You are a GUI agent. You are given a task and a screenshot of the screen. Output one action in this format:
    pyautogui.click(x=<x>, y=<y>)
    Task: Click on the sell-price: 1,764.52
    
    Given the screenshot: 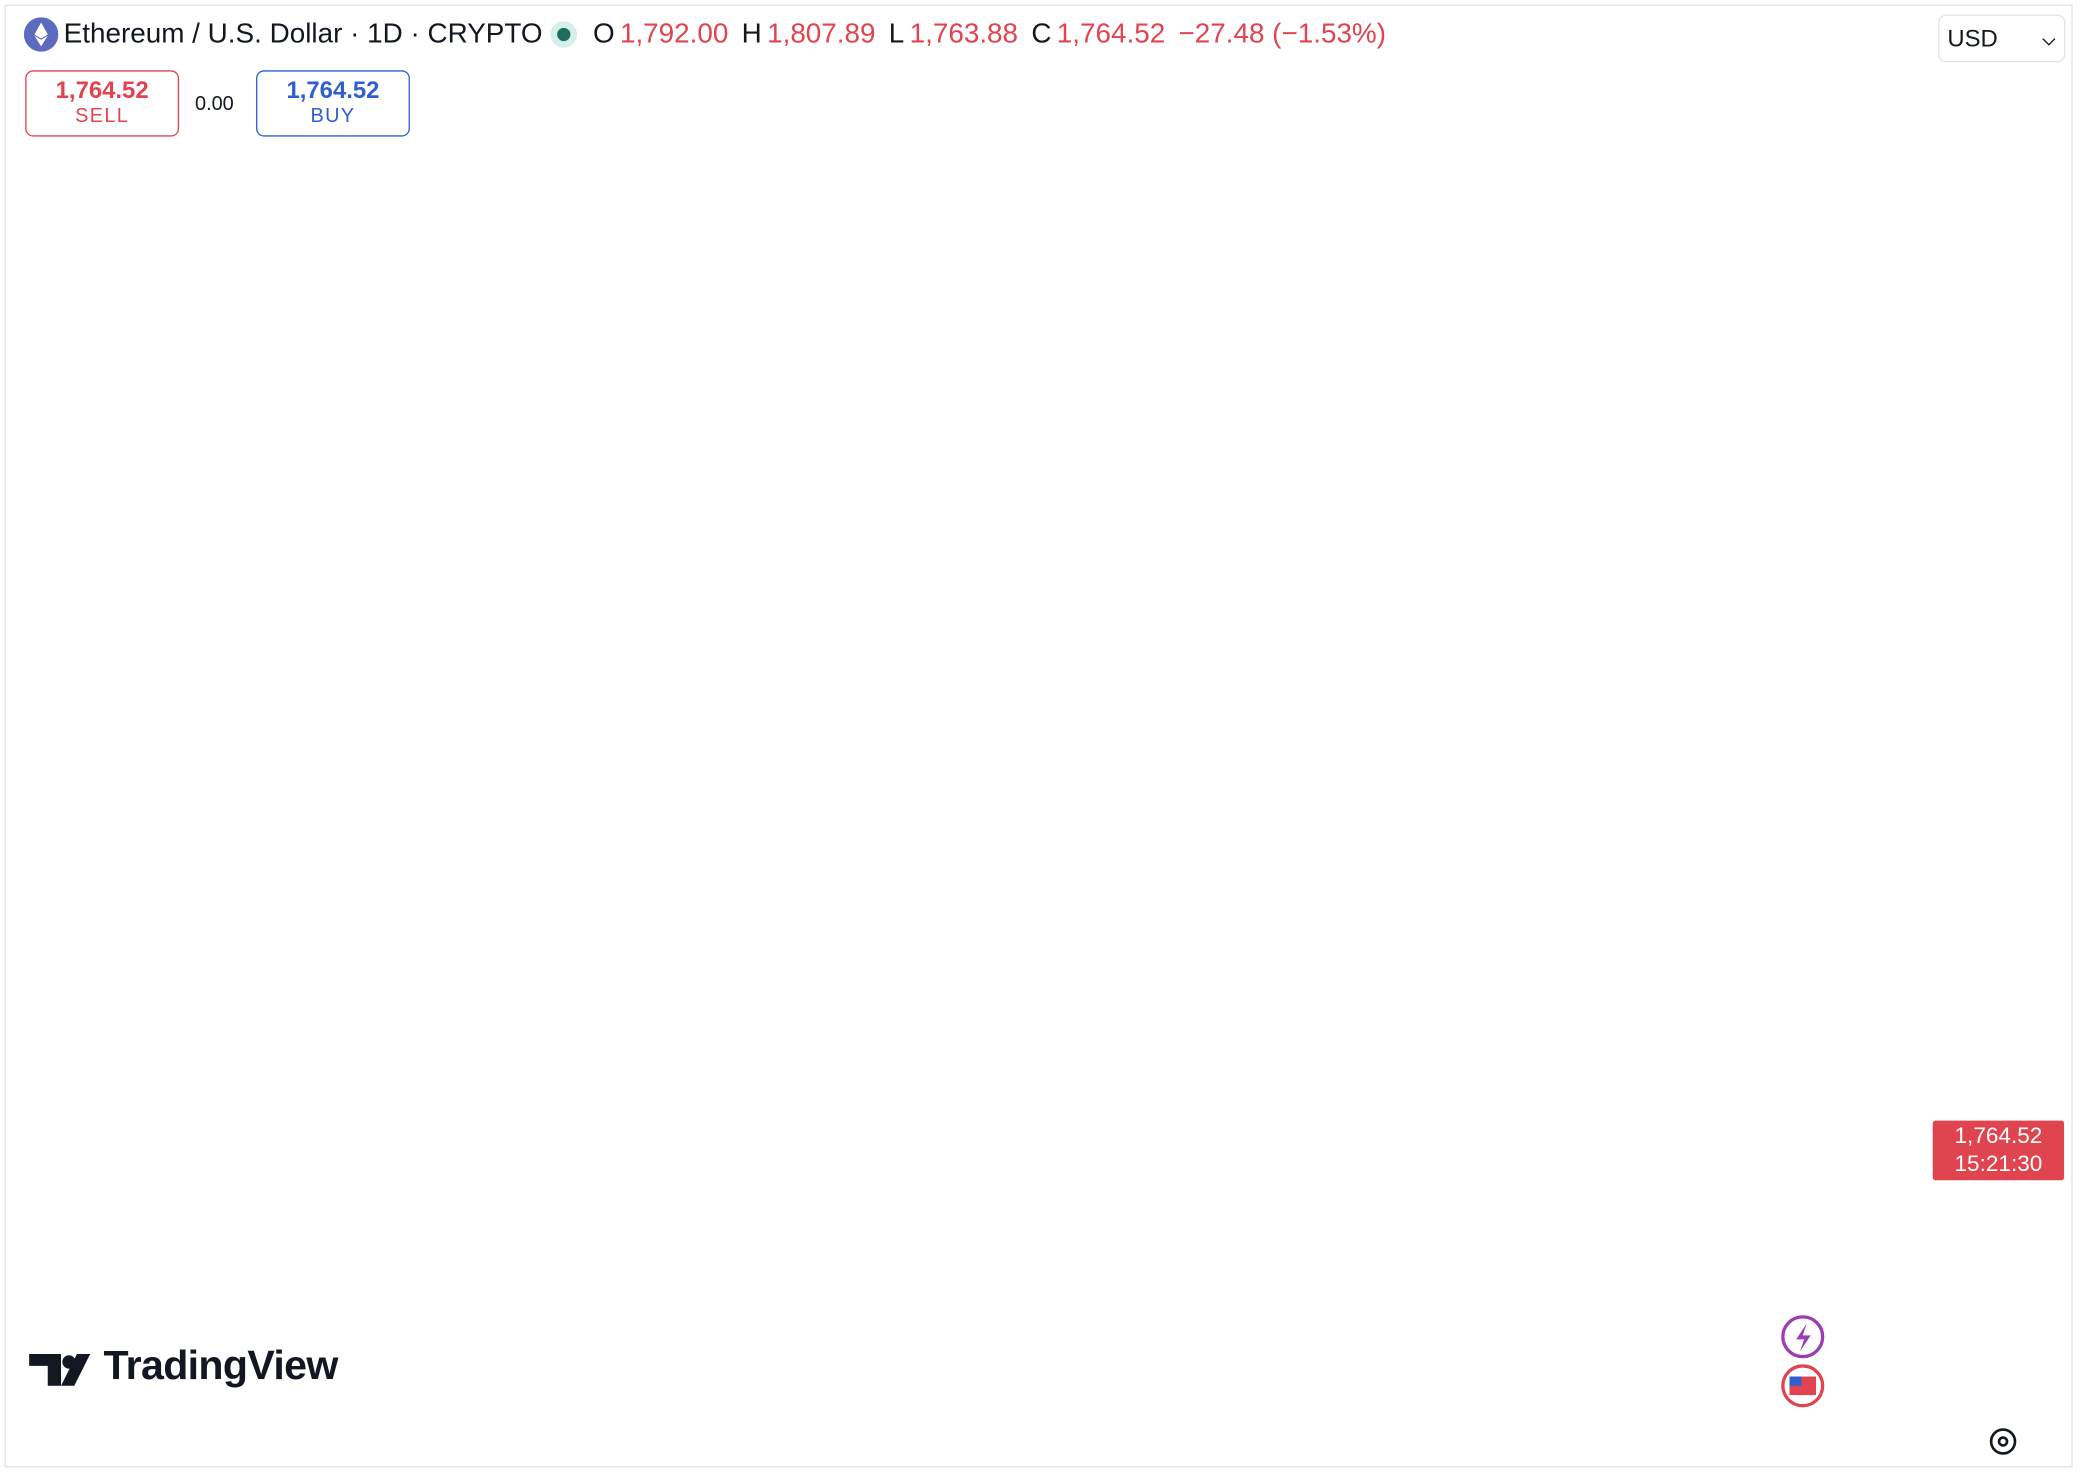 What is the action you would take?
    pyautogui.click(x=102, y=90)
    